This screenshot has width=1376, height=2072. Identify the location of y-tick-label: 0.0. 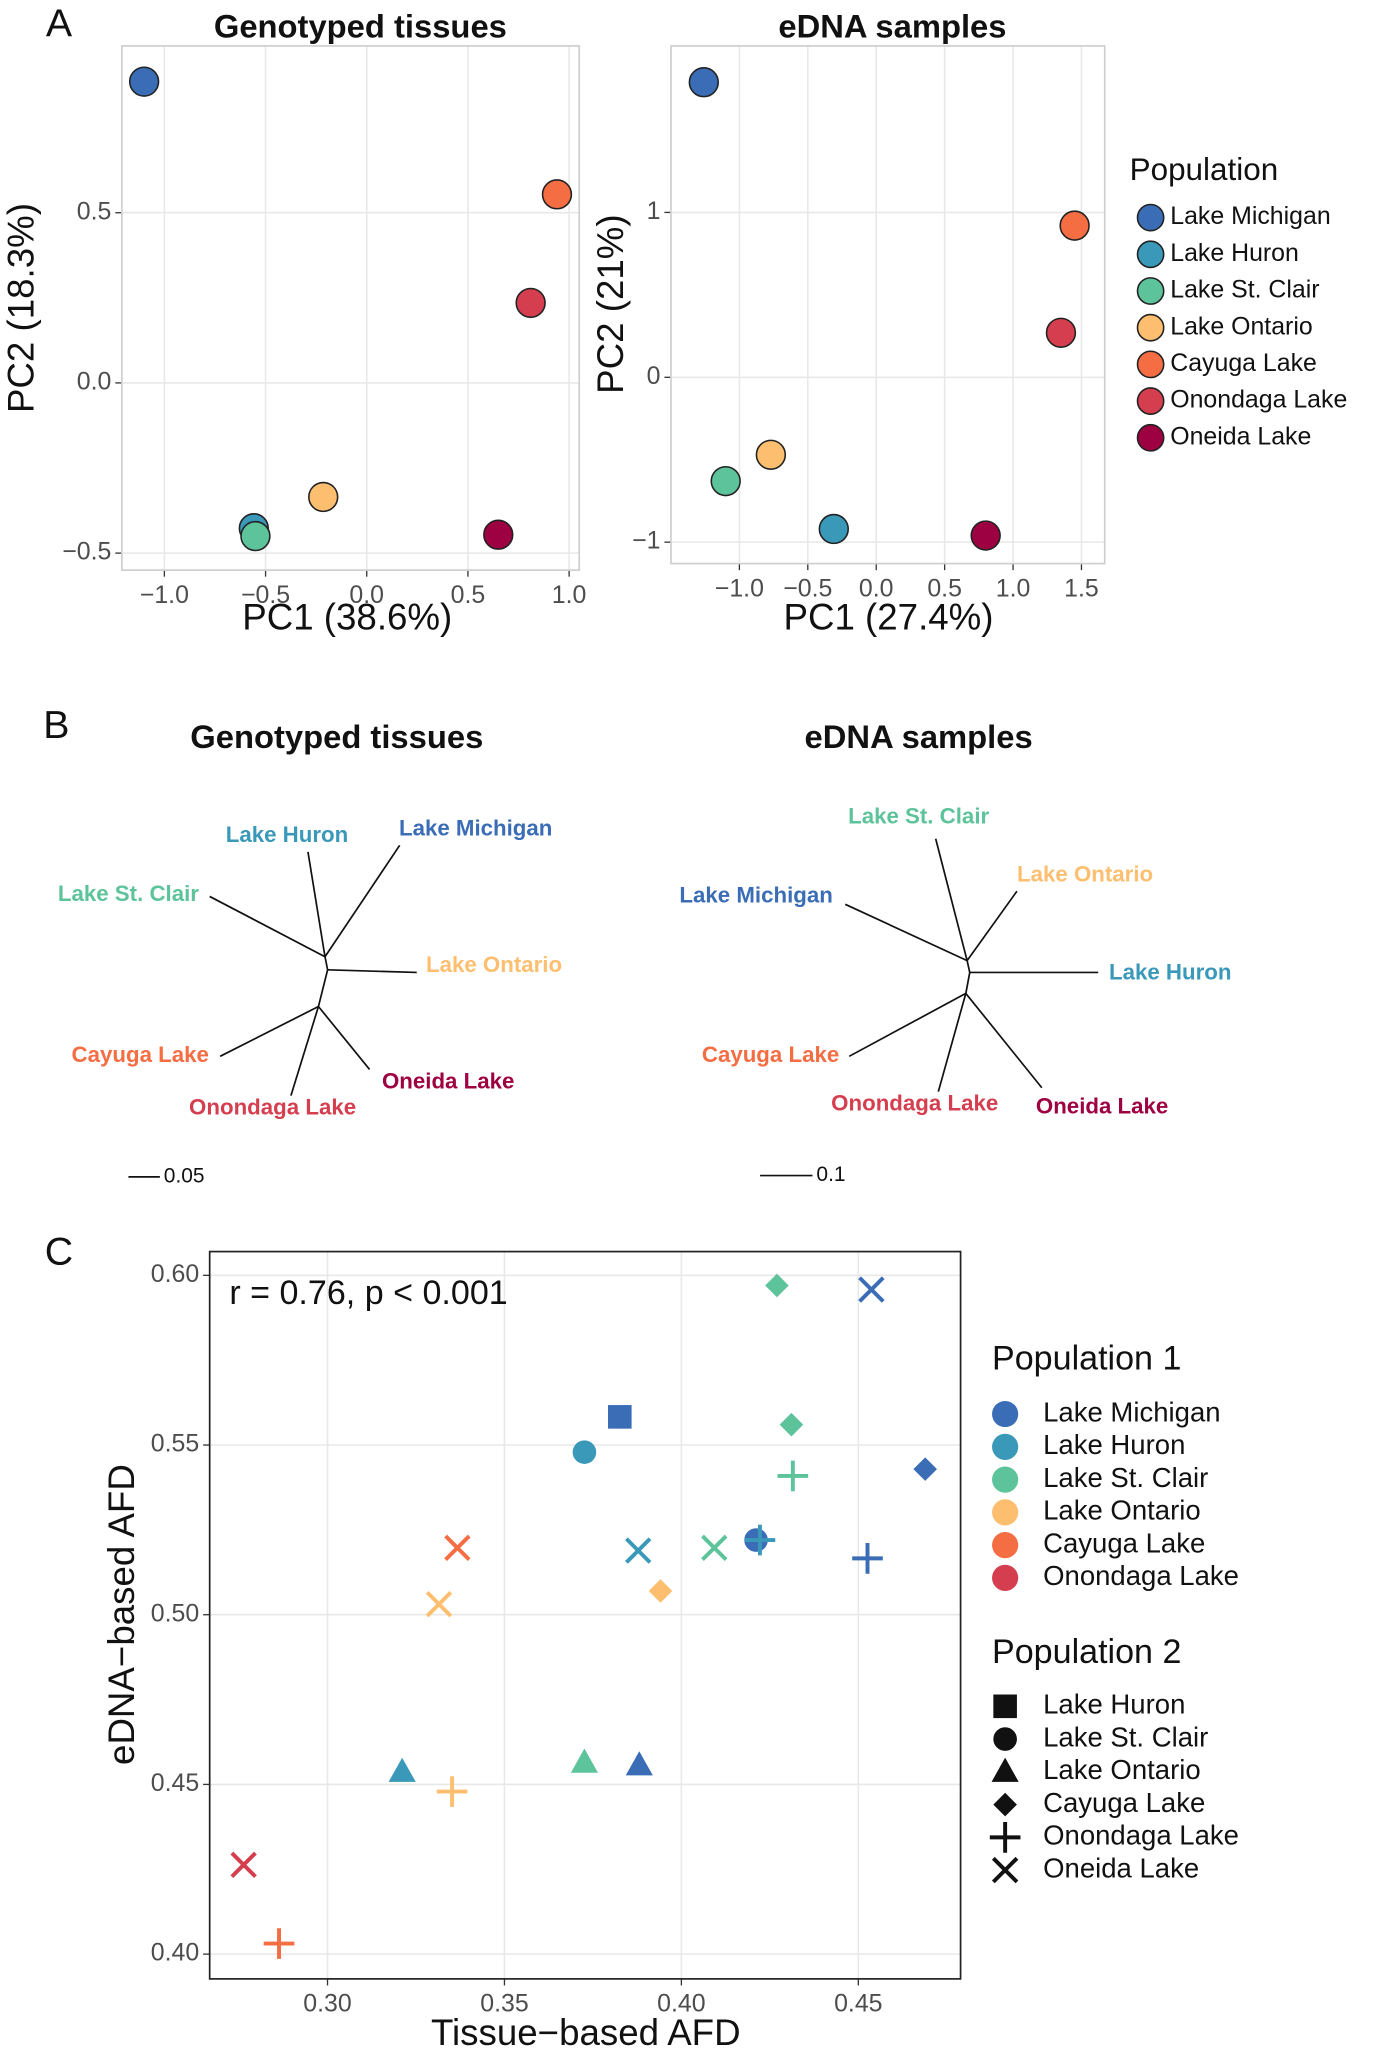
(94, 381).